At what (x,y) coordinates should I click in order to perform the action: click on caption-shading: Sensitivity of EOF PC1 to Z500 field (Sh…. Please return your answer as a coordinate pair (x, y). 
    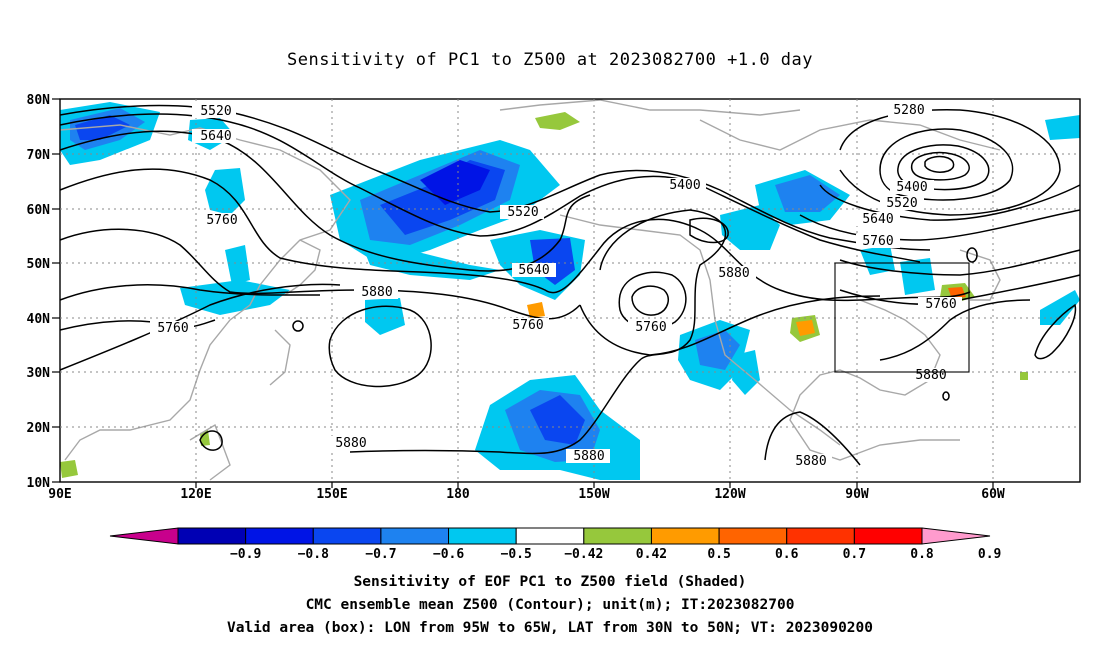
    Looking at the image, I should click on (550, 582).